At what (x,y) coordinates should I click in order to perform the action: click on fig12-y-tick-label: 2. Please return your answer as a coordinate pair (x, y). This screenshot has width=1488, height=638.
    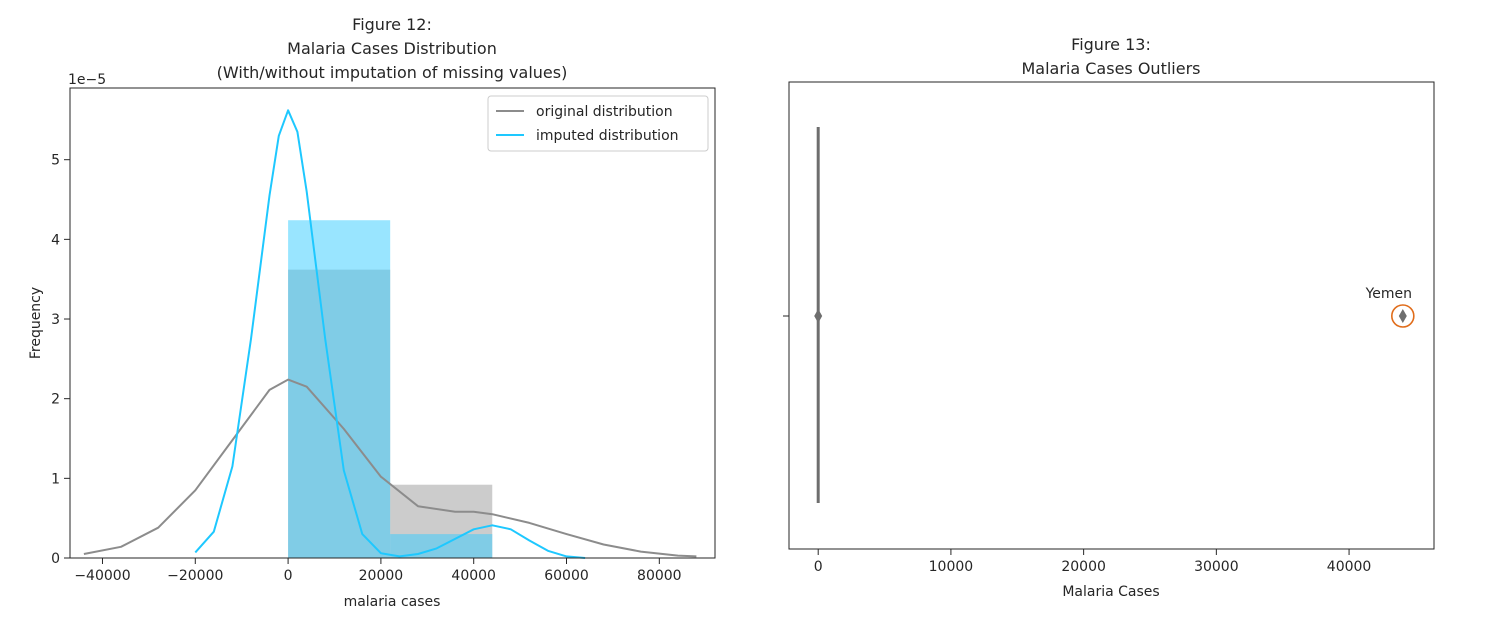
    Looking at the image, I should click on (55, 400).